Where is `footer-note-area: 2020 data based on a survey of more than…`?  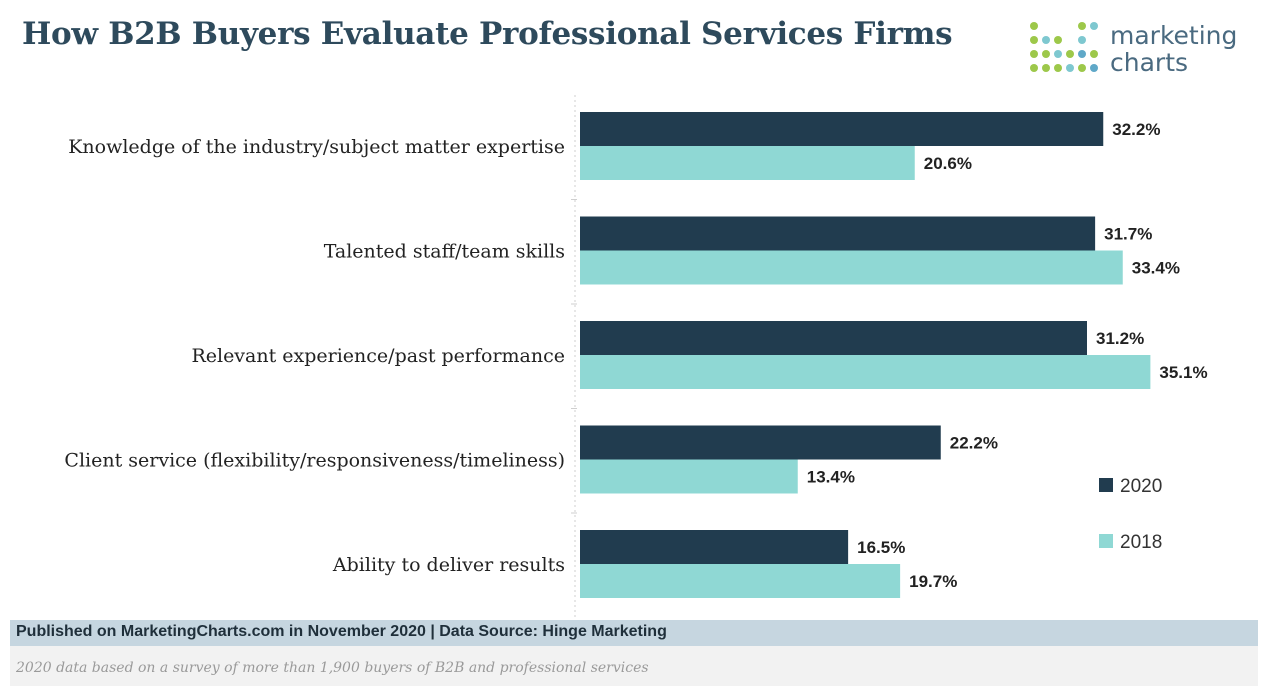 footer-note-area: 2020 data based on a survey of more than… is located at coordinates (634, 666).